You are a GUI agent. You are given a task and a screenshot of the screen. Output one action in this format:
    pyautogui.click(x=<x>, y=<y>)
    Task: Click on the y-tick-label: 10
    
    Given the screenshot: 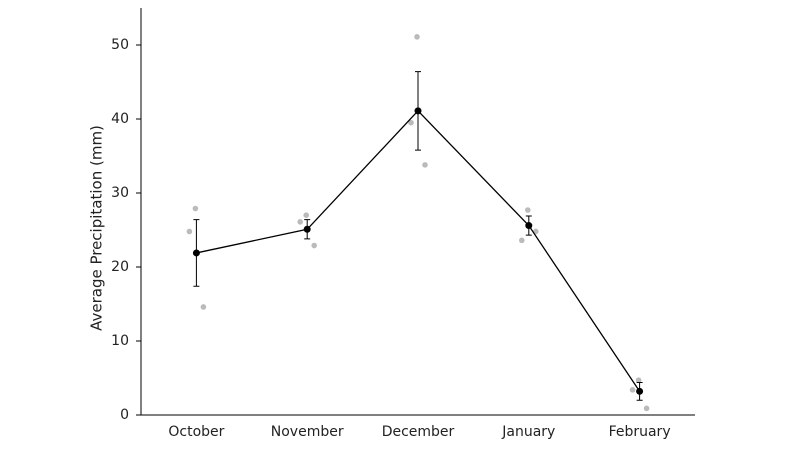 What is the action you would take?
    pyautogui.click(x=120, y=341)
    